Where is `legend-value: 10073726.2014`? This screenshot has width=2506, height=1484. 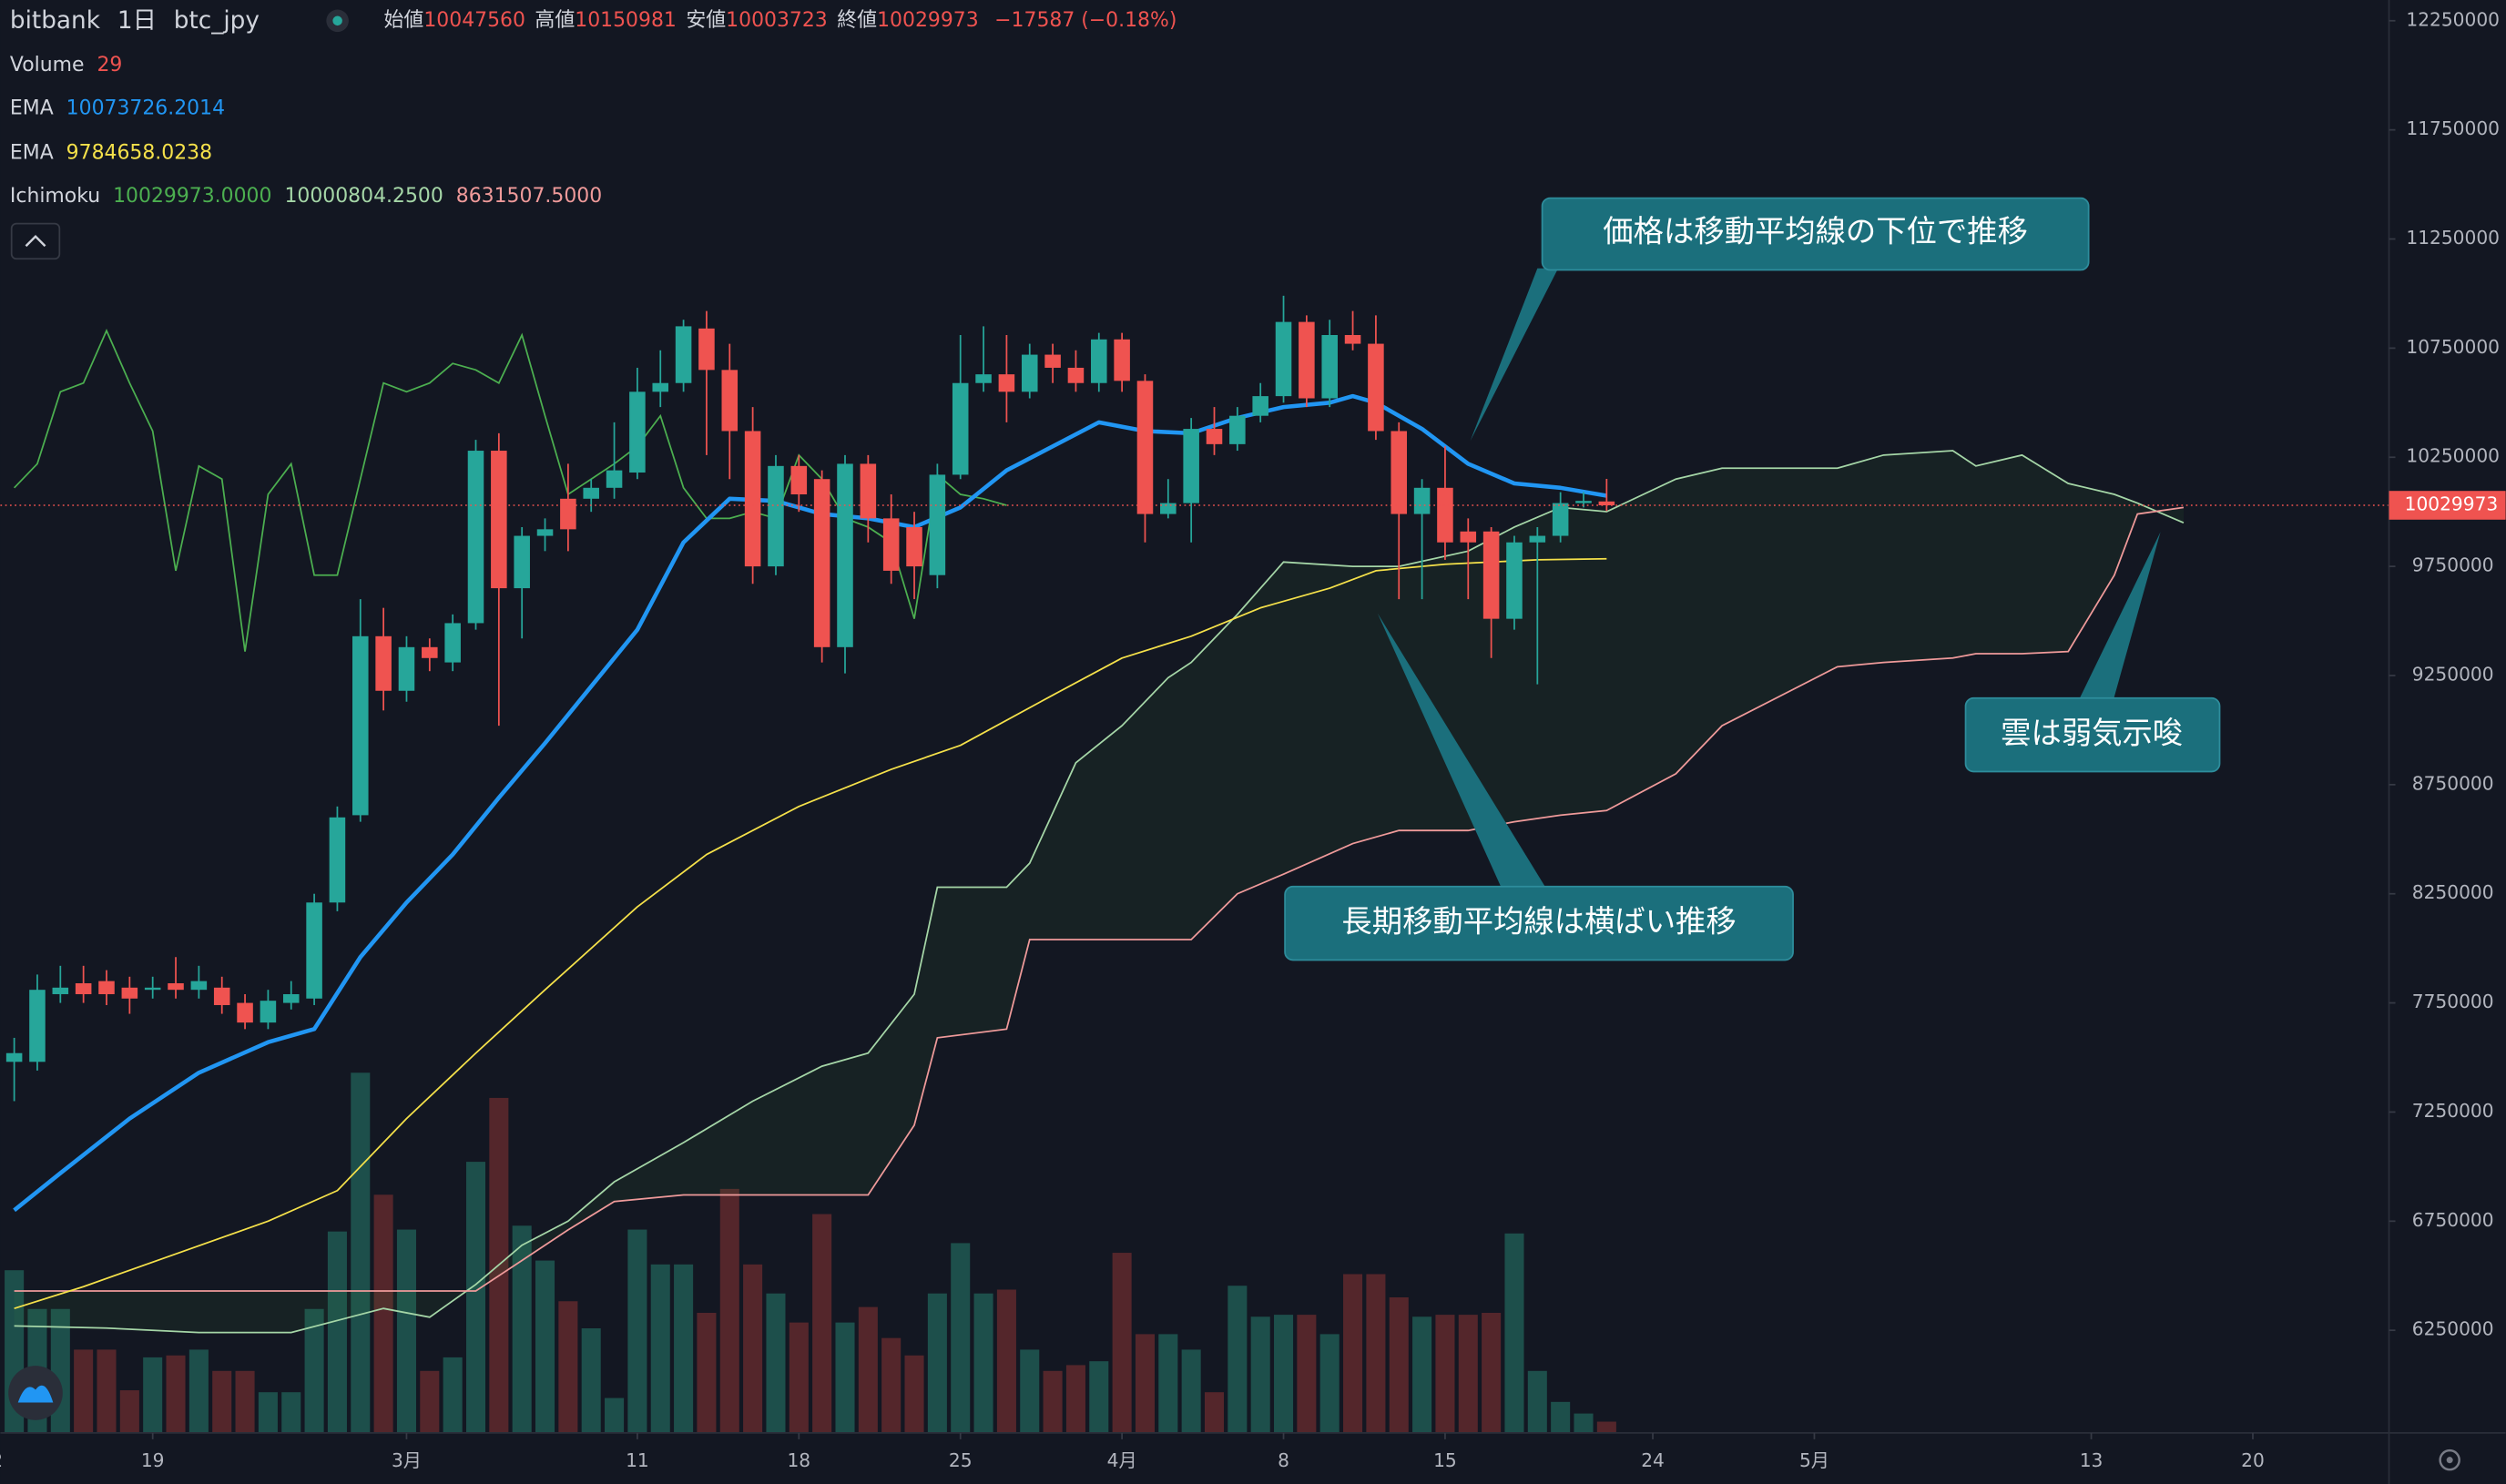
legend-value: 10073726.2014 is located at coordinates (145, 108).